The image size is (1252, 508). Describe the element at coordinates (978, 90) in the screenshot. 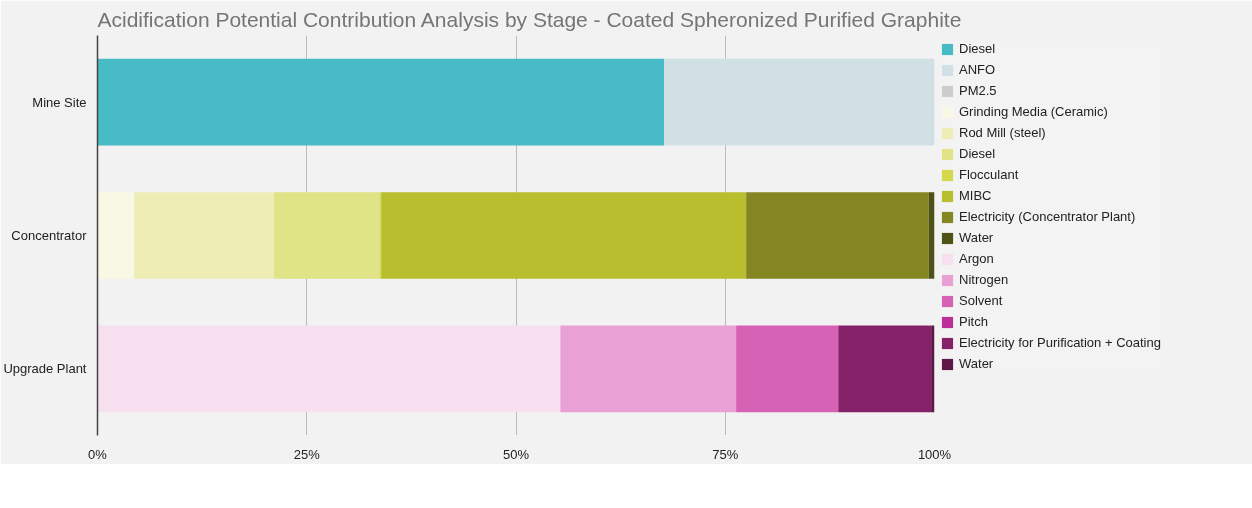

I see `legend-label: PM2.5` at that location.